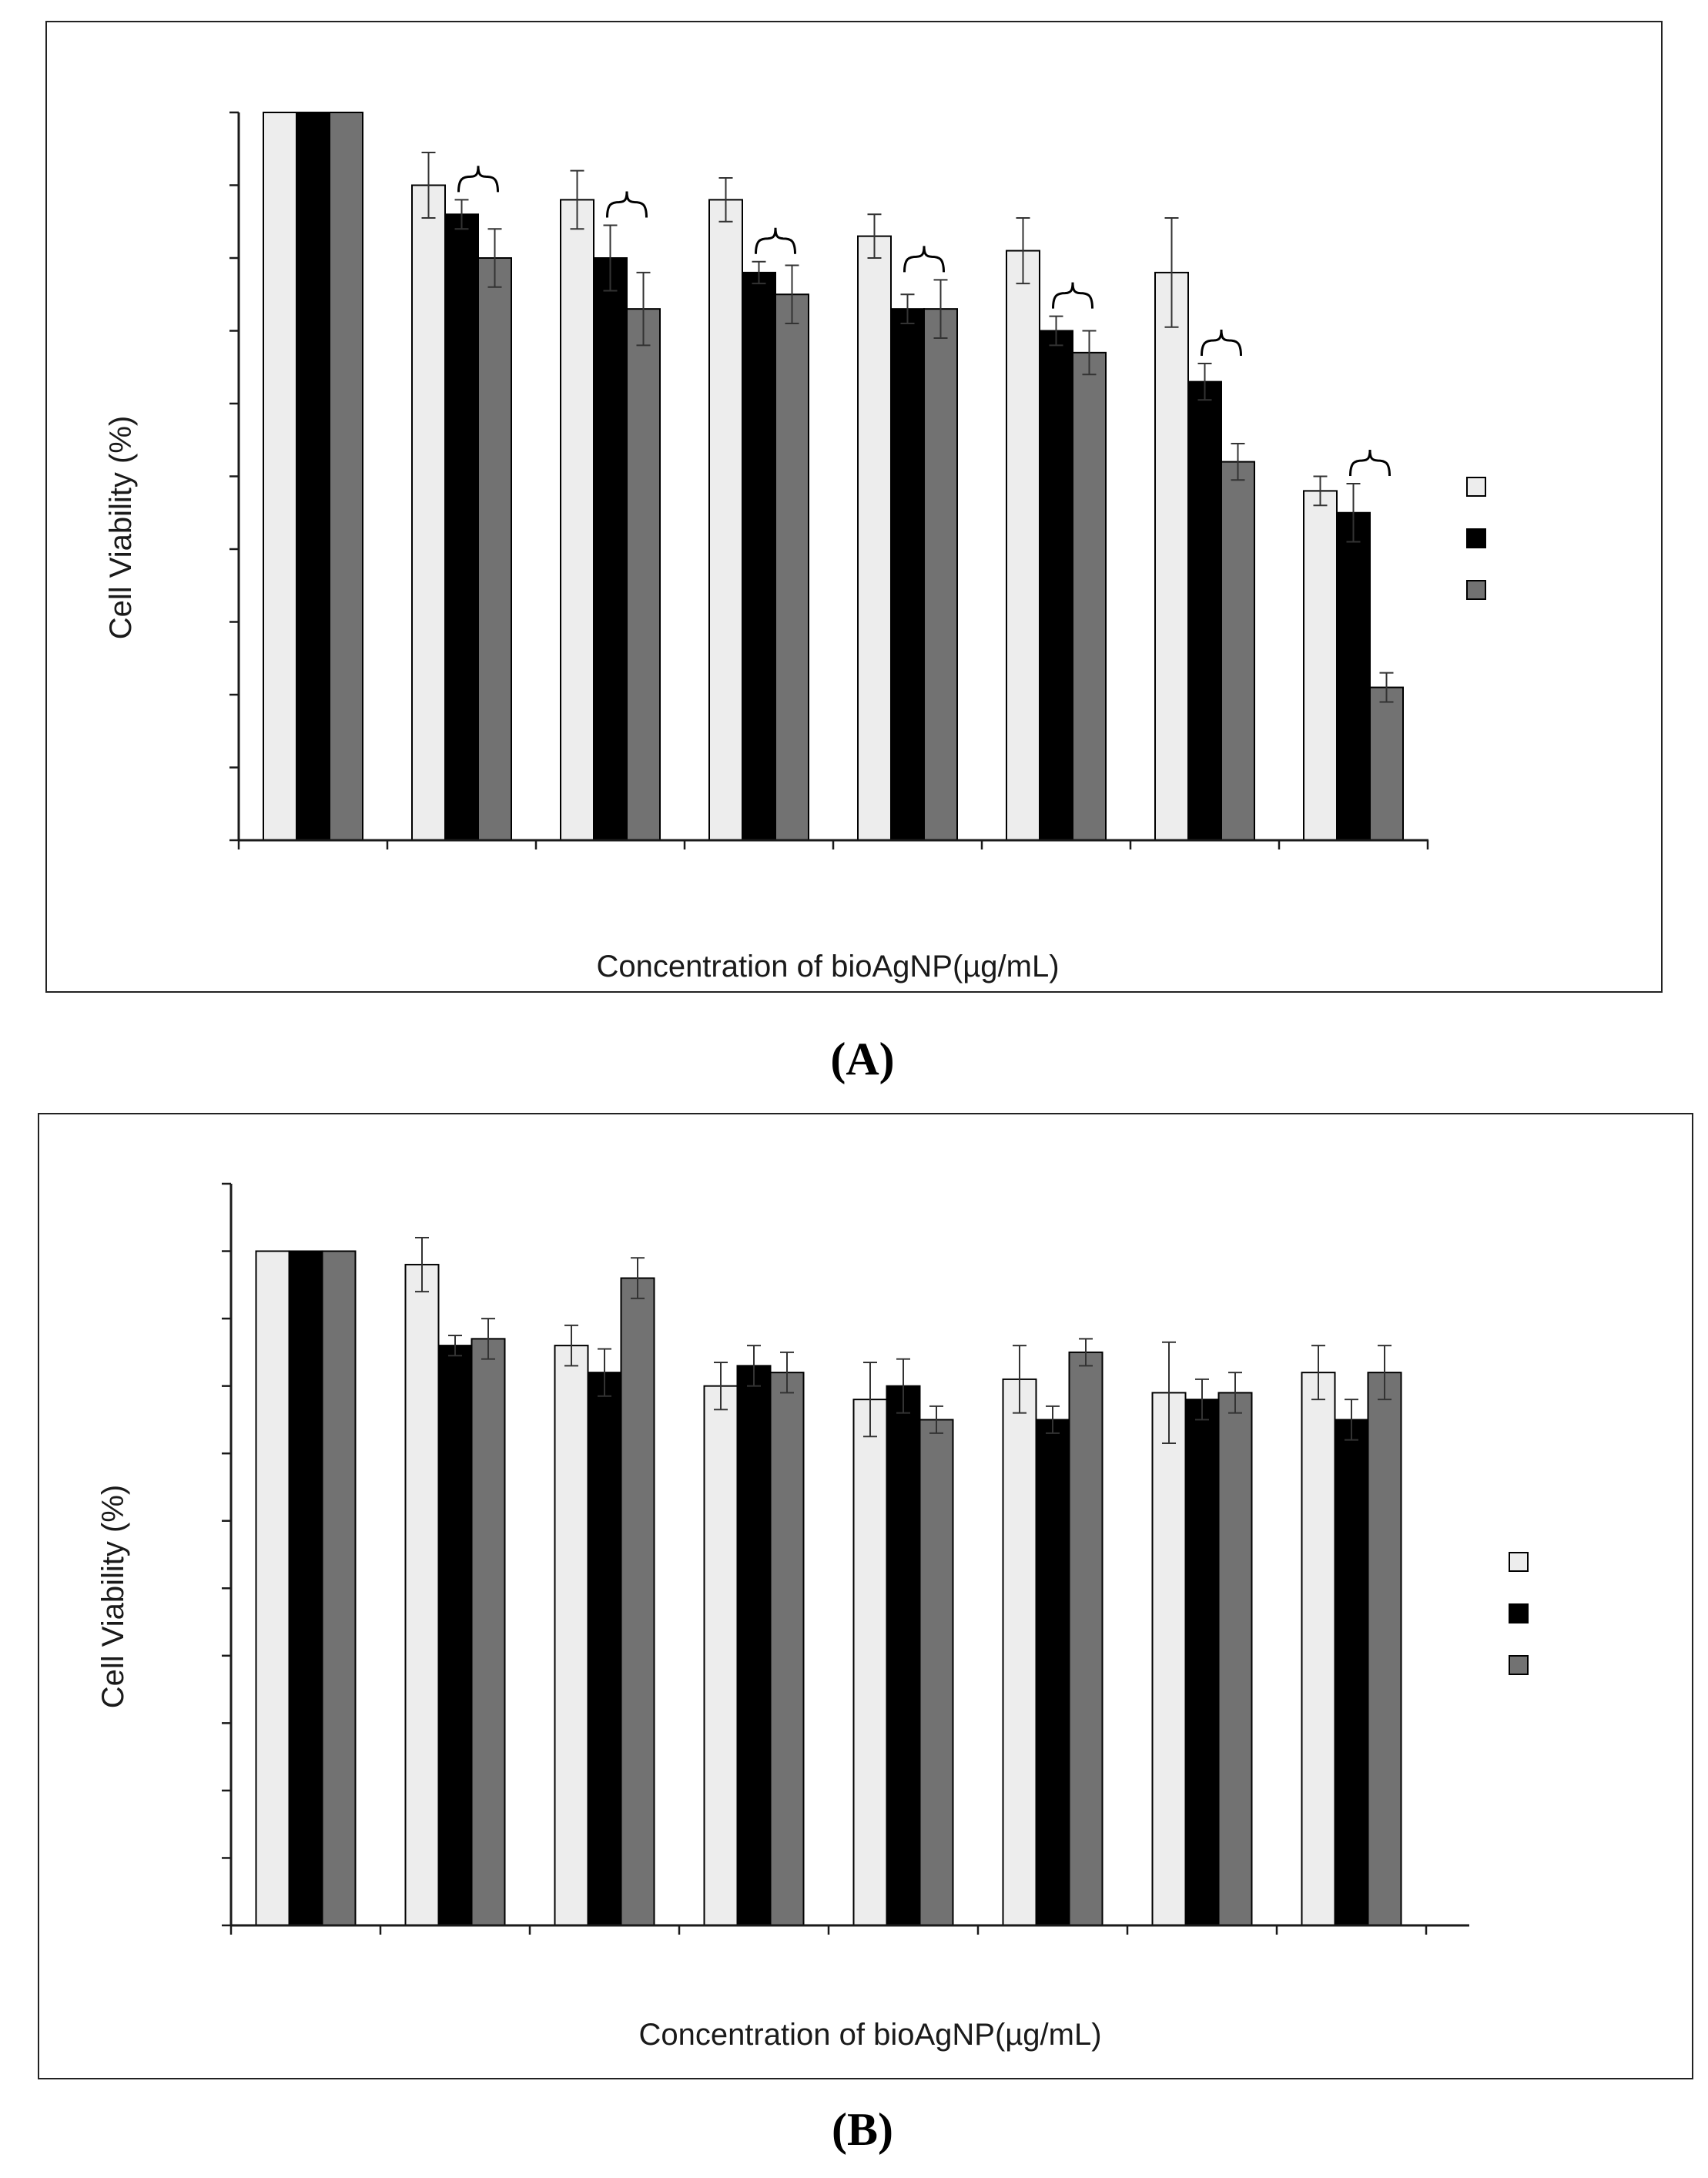  Describe the element at coordinates (862, 2129) in the screenshot. I see `panel-b-label: (B)` at that location.